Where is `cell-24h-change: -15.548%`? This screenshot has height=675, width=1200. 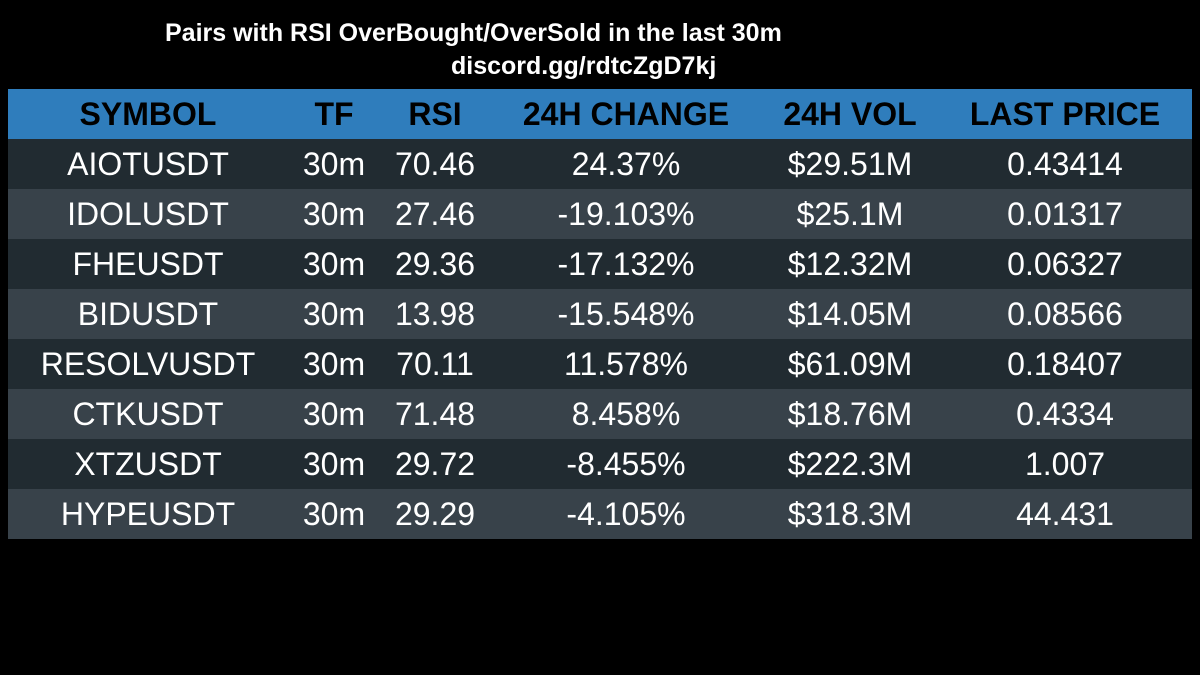
cell-24h-change: -15.548% is located at coordinates (626, 314).